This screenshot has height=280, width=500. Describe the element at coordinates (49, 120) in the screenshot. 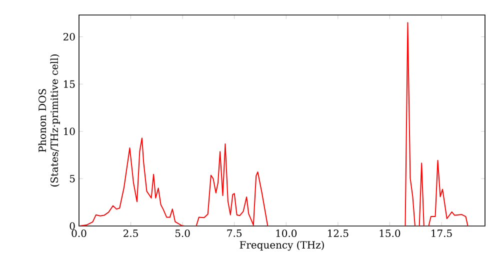

I see `y-axis-title: Phonon DOS (States/THz·primitive cell)` at that location.